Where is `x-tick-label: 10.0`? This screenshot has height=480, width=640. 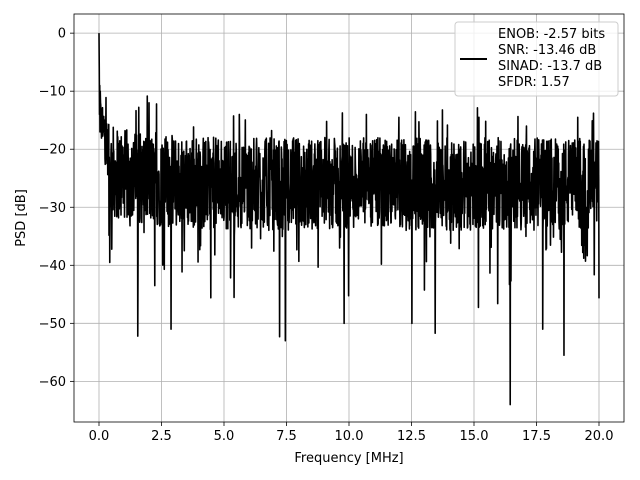 x-tick-label: 10.0 is located at coordinates (349, 436).